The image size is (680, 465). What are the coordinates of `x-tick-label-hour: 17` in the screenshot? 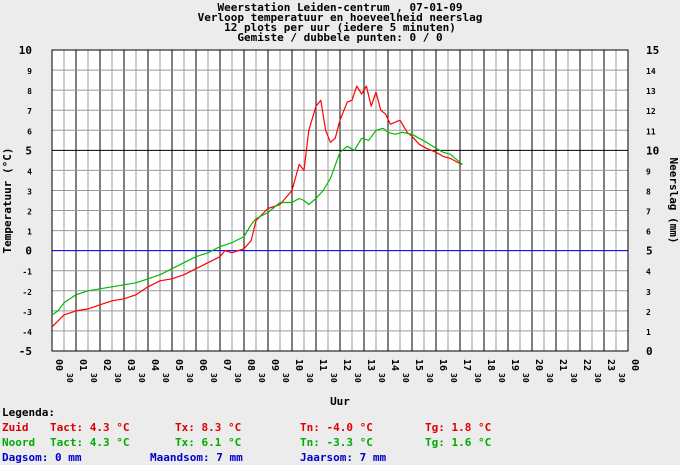 It's located at (466, 365).